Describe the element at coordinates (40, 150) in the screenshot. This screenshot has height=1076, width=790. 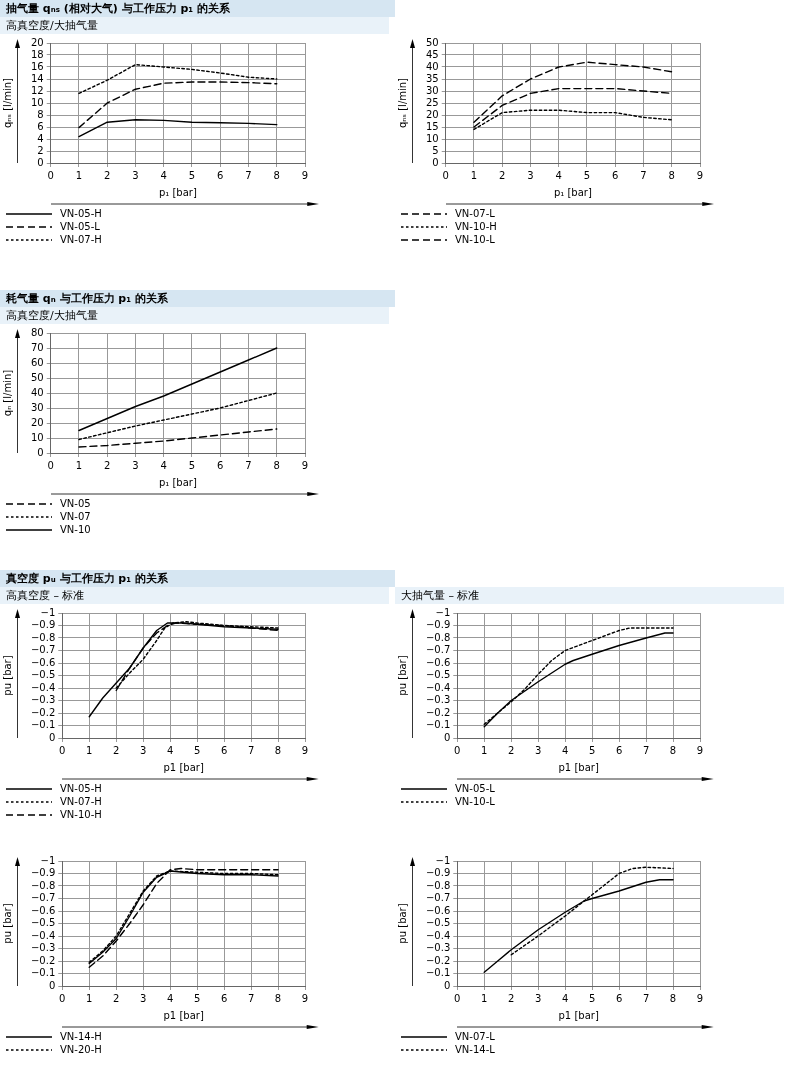
I see `y-tick-label: 2` at that location.